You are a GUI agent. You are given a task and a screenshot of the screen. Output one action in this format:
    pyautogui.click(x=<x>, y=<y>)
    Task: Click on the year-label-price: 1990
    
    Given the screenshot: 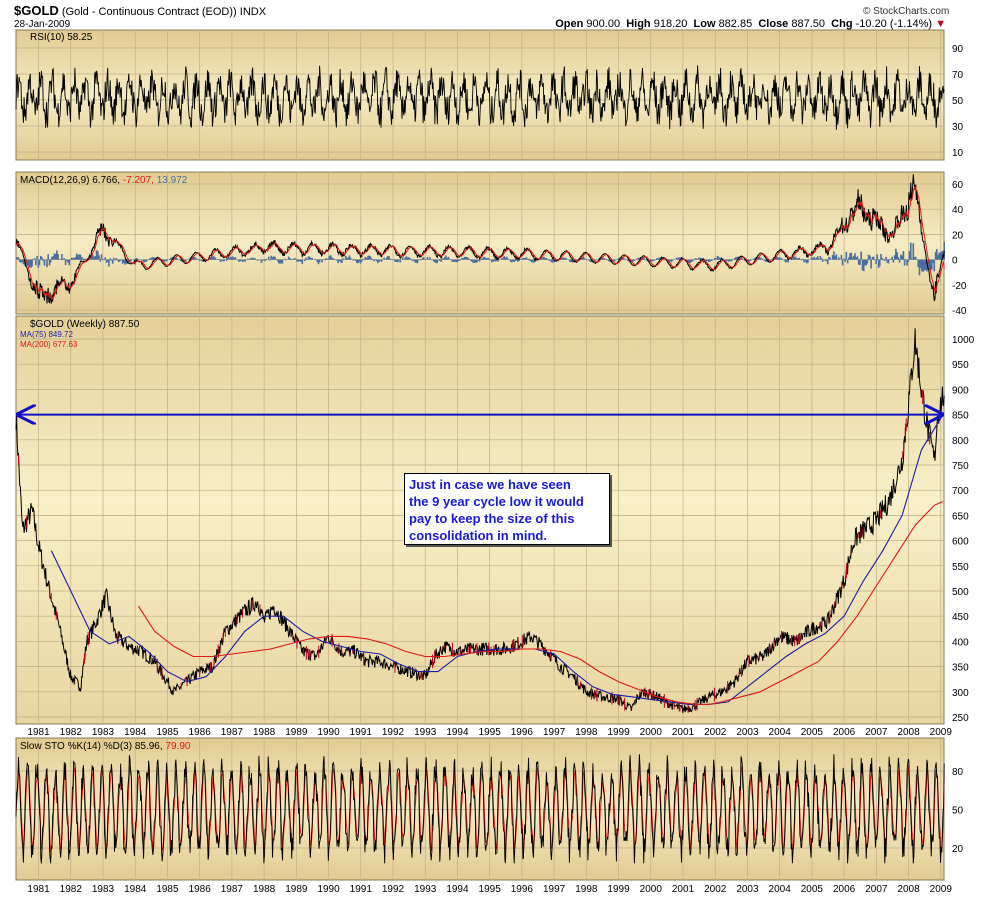 What is the action you would take?
    pyautogui.click(x=328, y=732)
    